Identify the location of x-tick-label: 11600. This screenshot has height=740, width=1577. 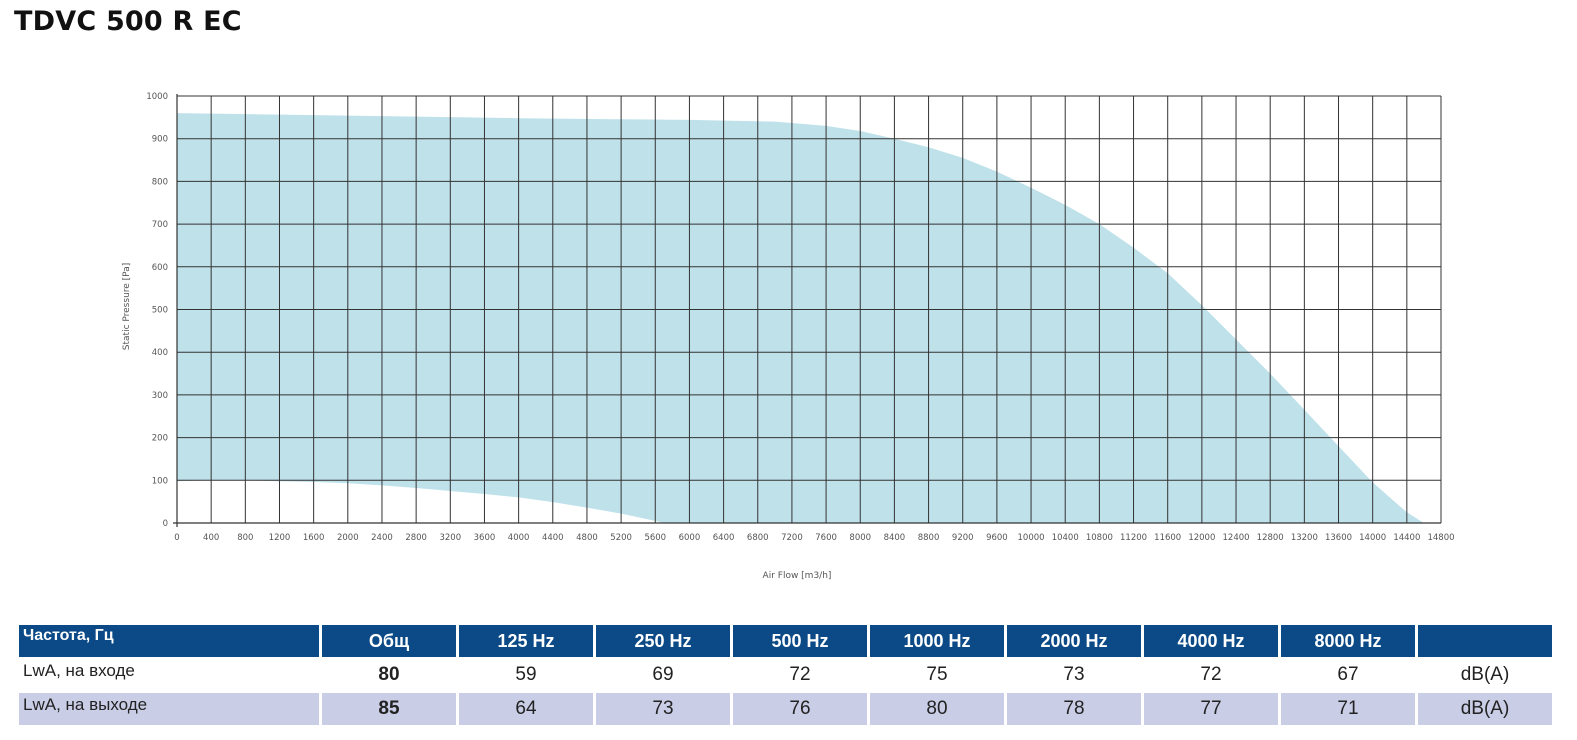
(1167, 538).